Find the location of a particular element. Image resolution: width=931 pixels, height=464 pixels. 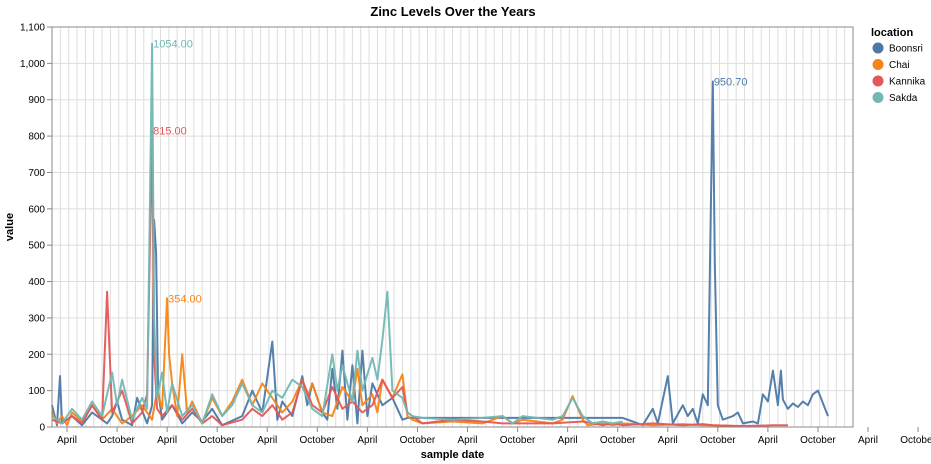

peak-annotation: 354.00 is located at coordinates (185, 299).